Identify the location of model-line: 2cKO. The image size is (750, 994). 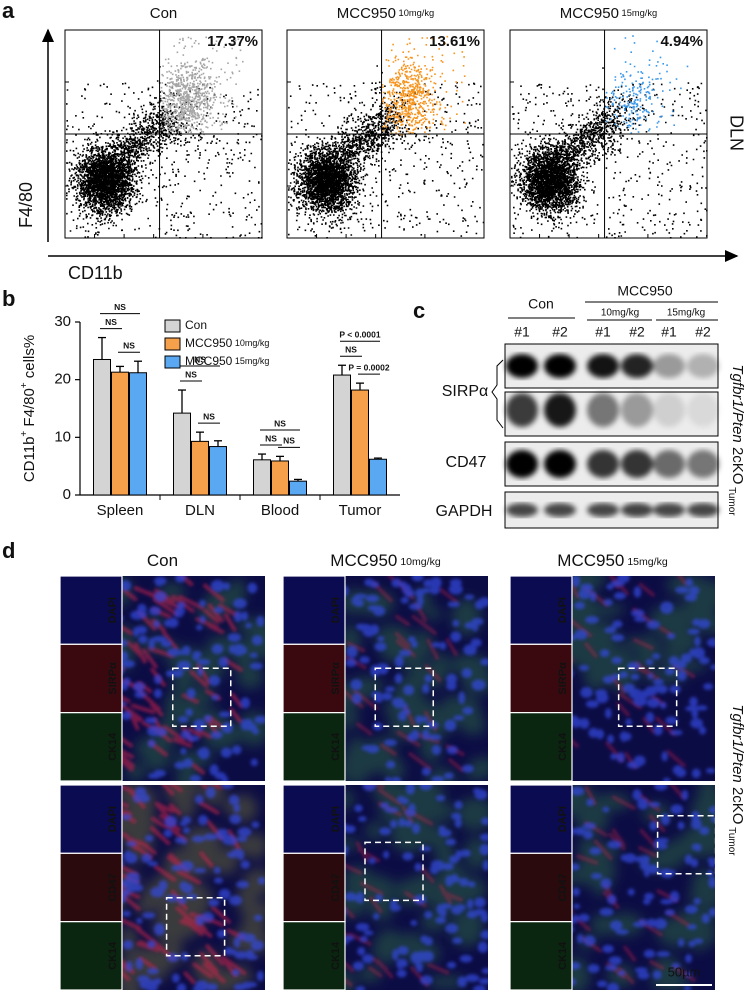
(737, 464).